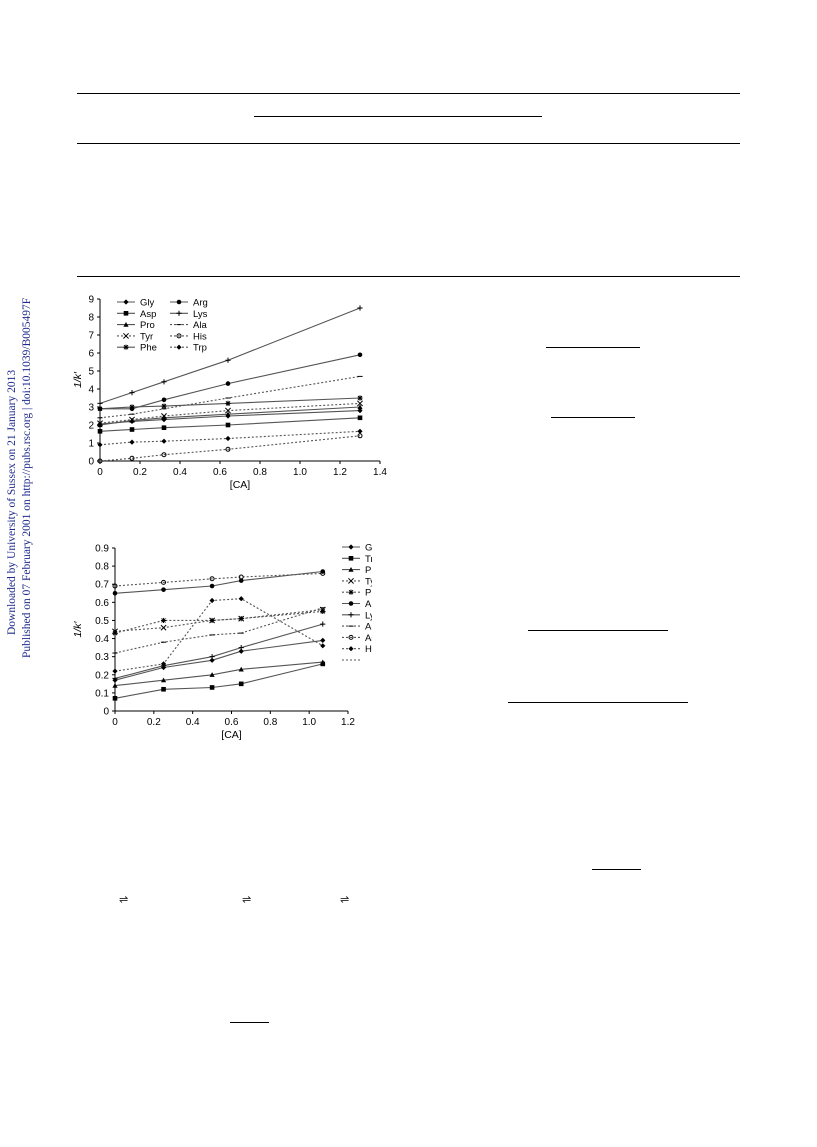 The image size is (817, 1147). I want to click on y-tick-label: 0.2, so click(102, 675).